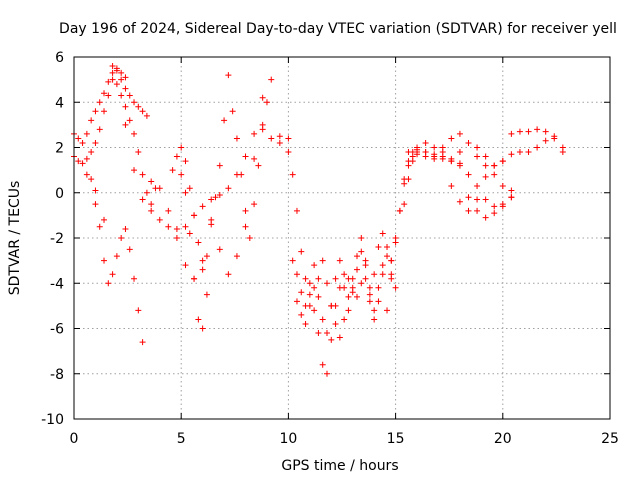 This screenshot has width=640, height=480. Describe the element at coordinates (52, 420) in the screenshot. I see `y-tick-label: -10` at that location.